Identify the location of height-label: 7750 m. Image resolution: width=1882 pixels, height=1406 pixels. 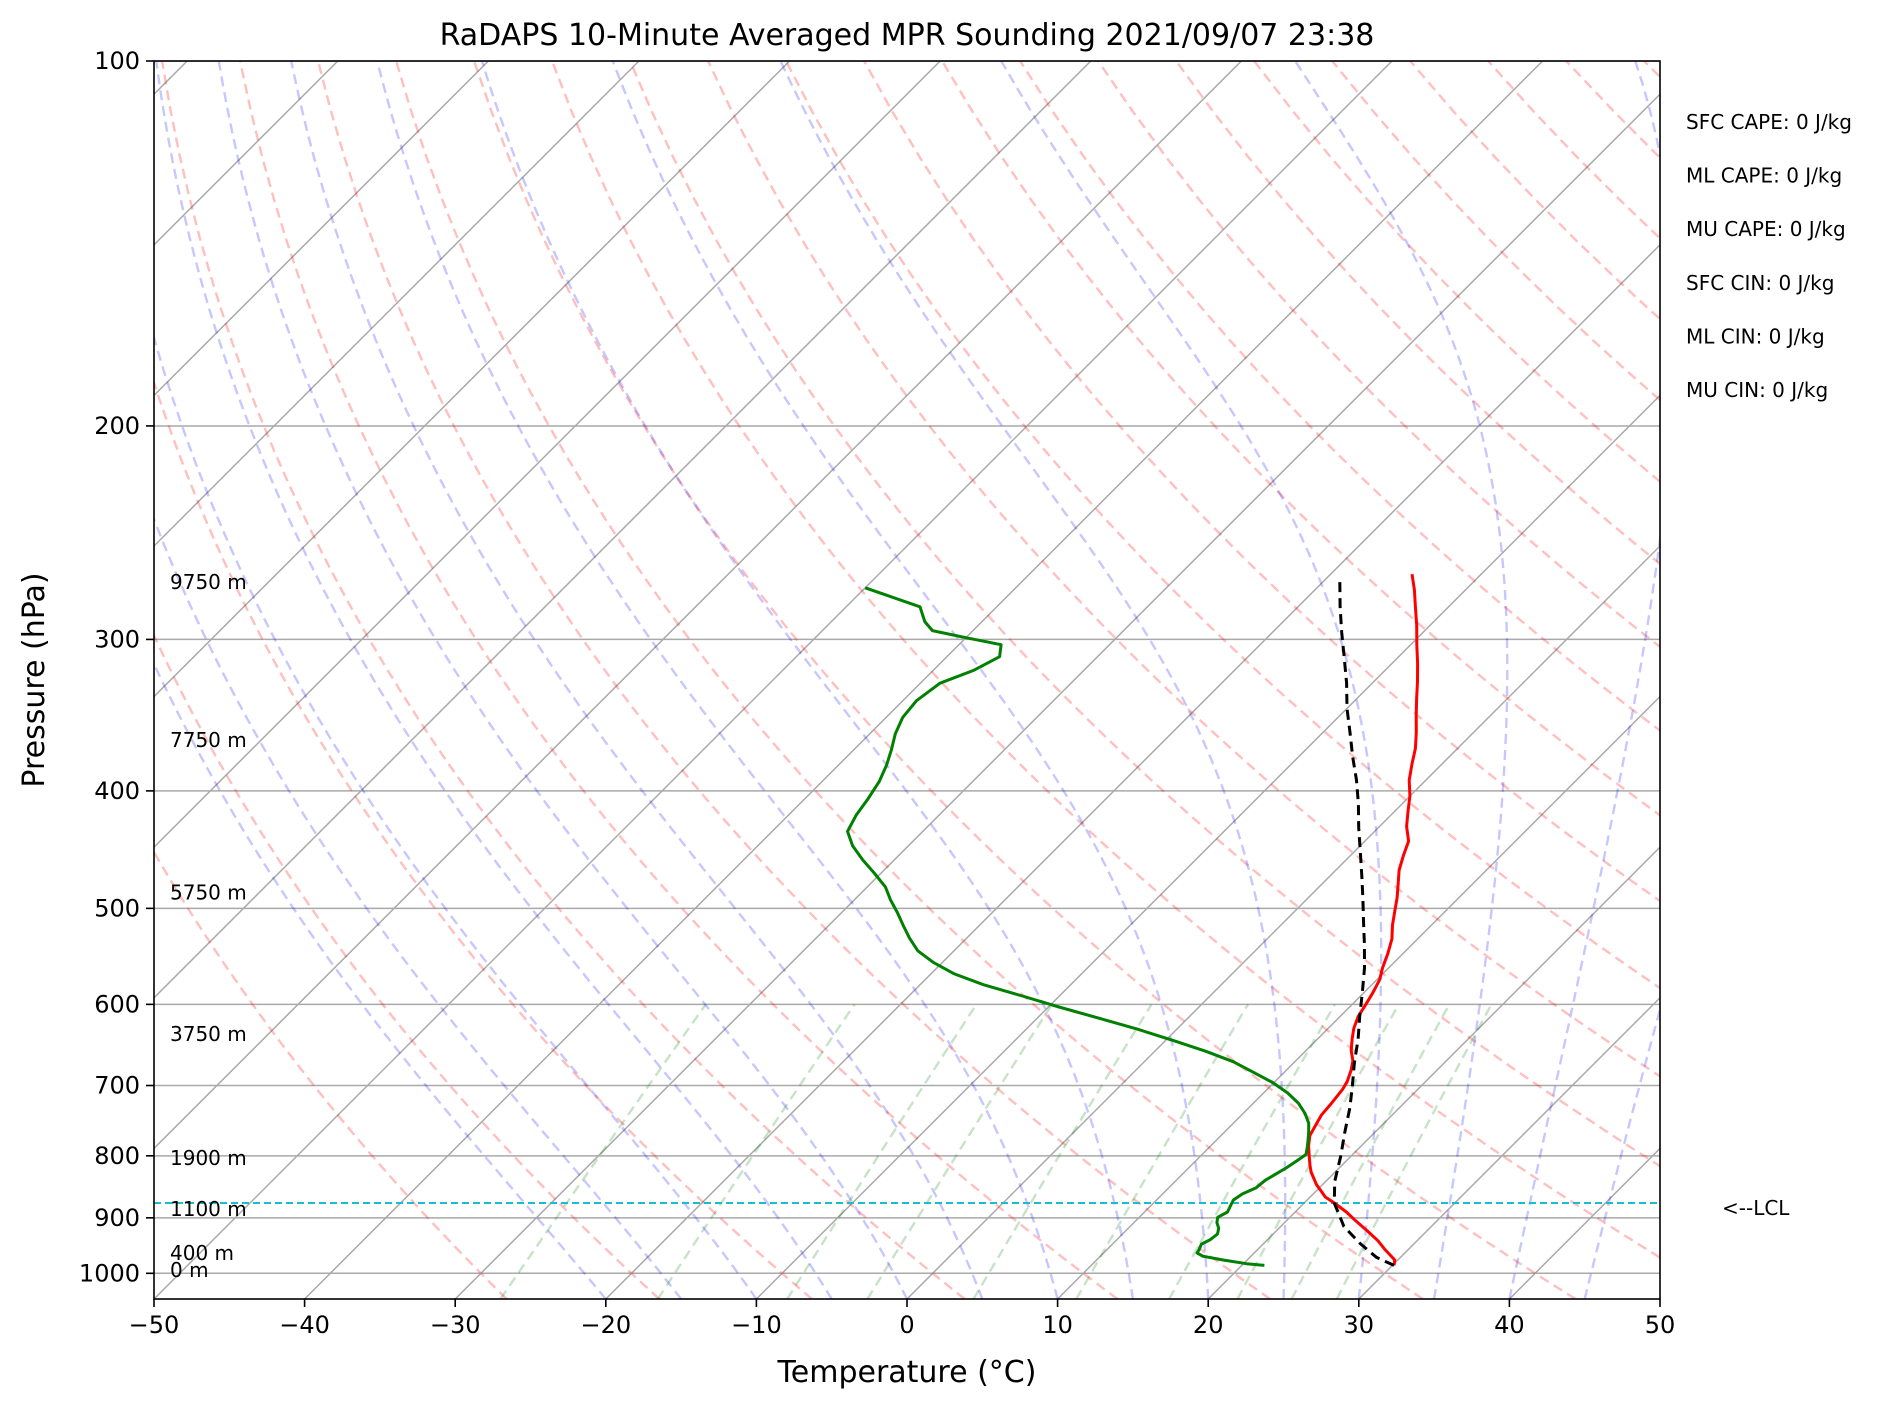
(208, 740).